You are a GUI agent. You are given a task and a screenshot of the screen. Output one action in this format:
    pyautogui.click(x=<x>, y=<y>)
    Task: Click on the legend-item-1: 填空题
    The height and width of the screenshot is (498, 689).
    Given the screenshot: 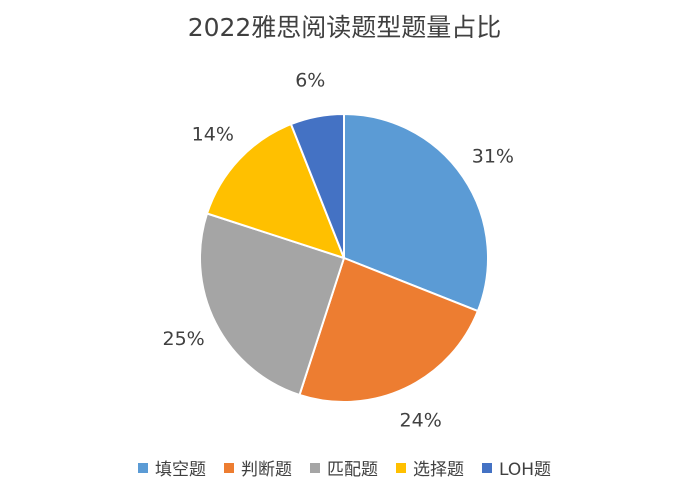 What is the action you would take?
    pyautogui.click(x=171, y=467)
    